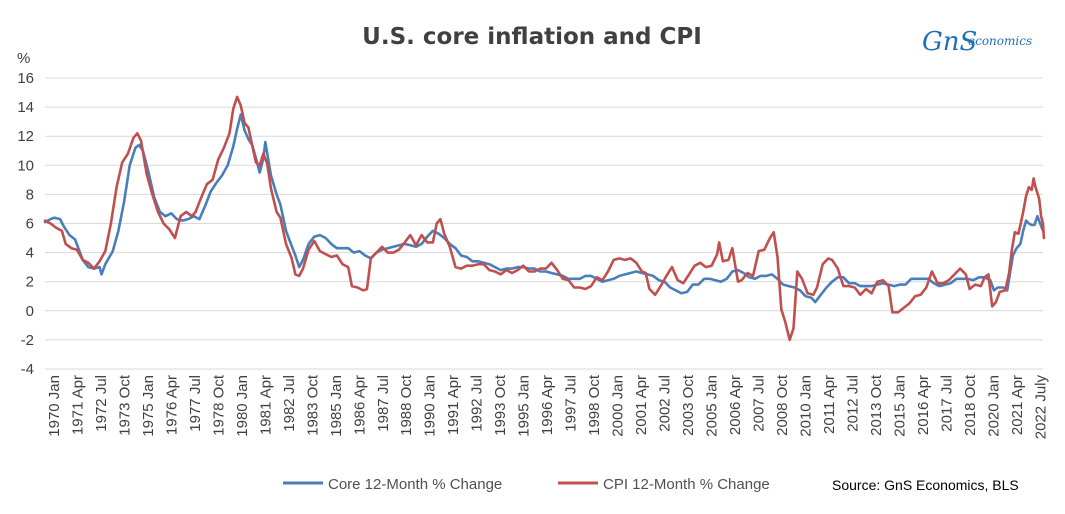 This screenshot has width=1065, height=514. What do you see at coordinates (970, 405) in the screenshot?
I see `x-tick-label: 2018 Oct` at bounding box center [970, 405].